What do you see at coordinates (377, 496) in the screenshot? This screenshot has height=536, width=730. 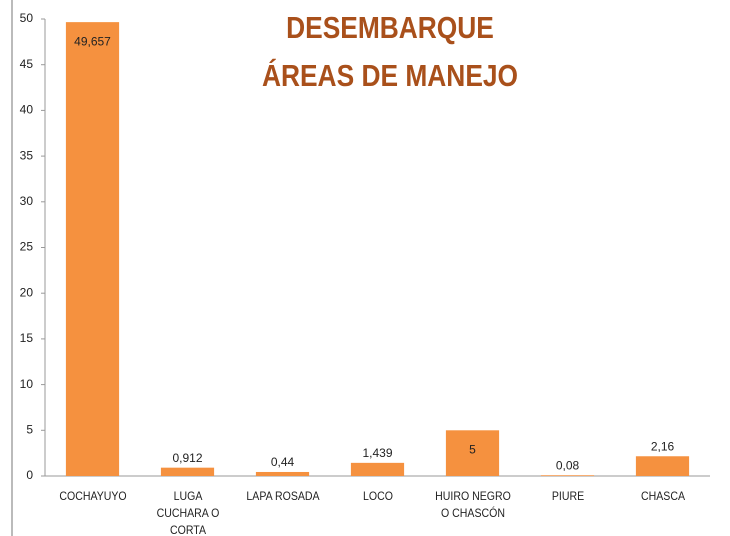 I see `x-tick-label: LOCO` at bounding box center [377, 496].